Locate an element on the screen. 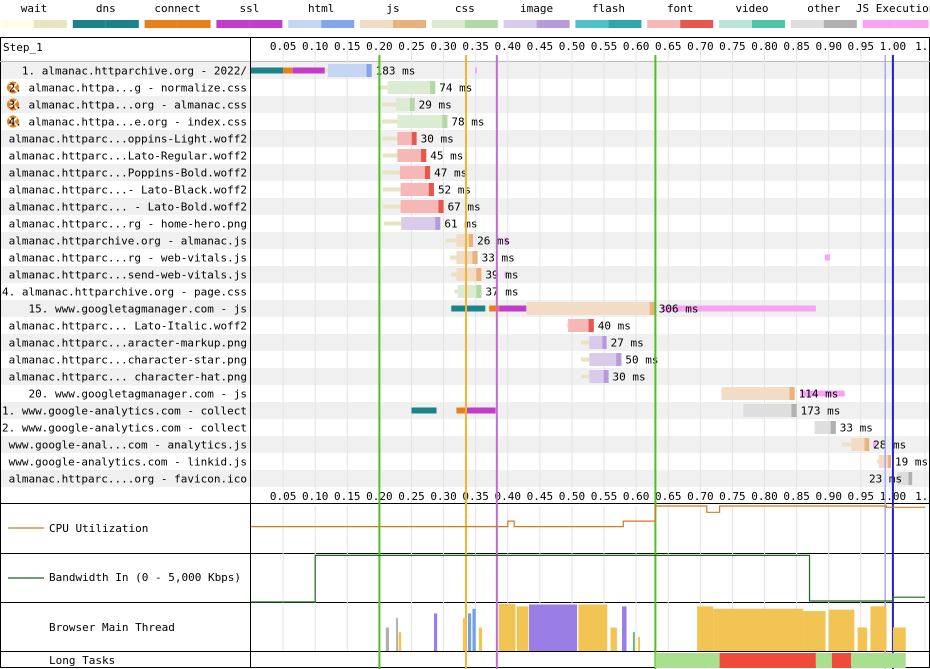  request-row: 23. www.google-anal...com - analytics.js is located at coordinates (123, 445).